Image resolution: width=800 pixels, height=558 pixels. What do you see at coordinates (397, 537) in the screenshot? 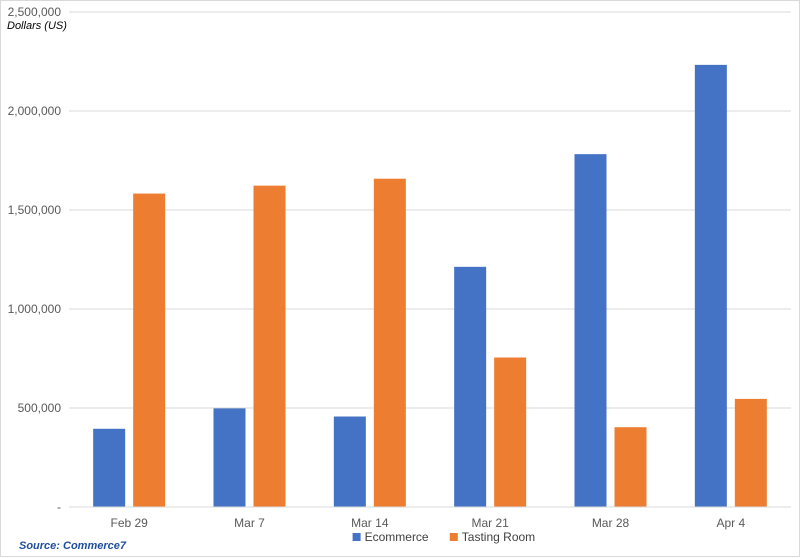
I see `legend-label-ecommerce: Ecommerce` at bounding box center [397, 537].